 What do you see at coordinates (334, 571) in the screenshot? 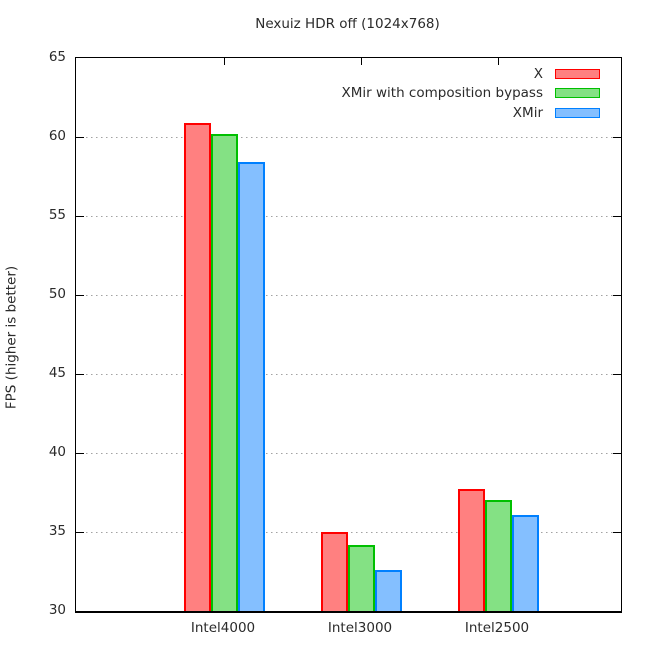
I see `bar-x-intel3000` at bounding box center [334, 571].